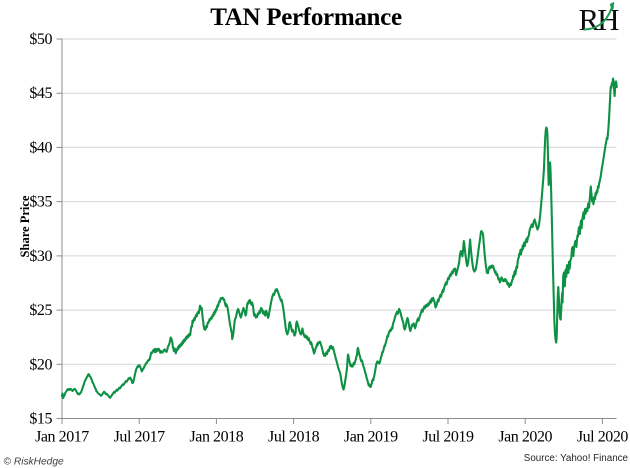 This screenshot has width=630, height=468. I want to click on svg-text: $15, so click(40, 419).